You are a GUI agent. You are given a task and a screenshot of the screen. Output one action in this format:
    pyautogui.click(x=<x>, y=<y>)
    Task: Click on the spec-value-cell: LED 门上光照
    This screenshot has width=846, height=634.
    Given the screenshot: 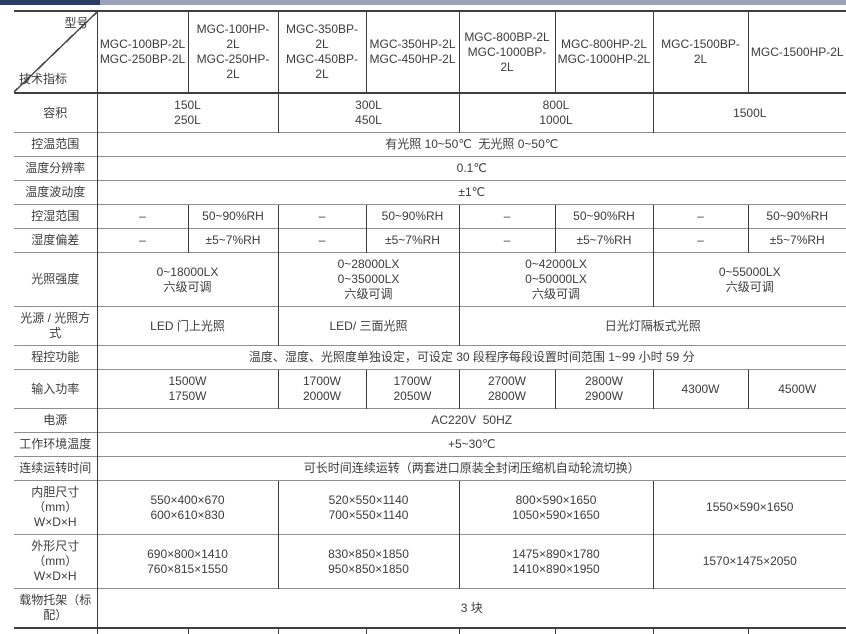 What is the action you would take?
    pyautogui.click(x=187, y=326)
    